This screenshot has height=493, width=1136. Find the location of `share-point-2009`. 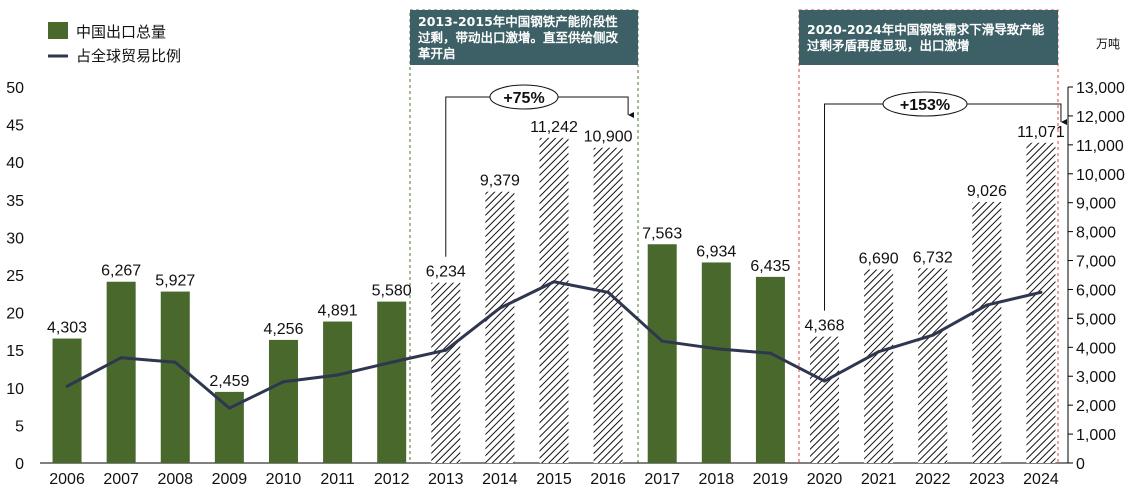

share-point-2009 is located at coordinates (229, 408).